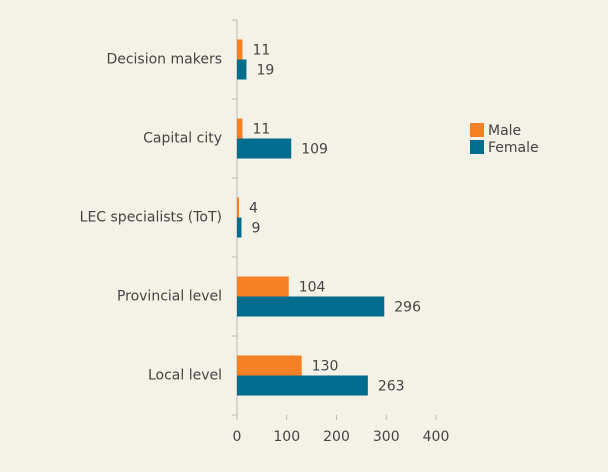 The height and width of the screenshot is (472, 608). What do you see at coordinates (164, 60) in the screenshot?
I see `y-tick-label: Decision makers` at bounding box center [164, 60].